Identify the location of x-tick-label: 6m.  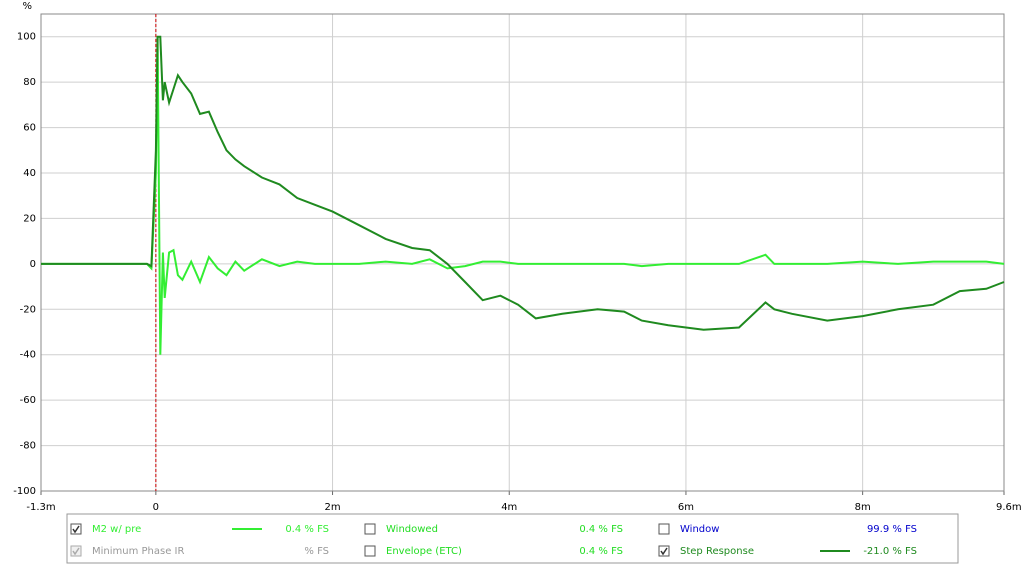
(686, 507).